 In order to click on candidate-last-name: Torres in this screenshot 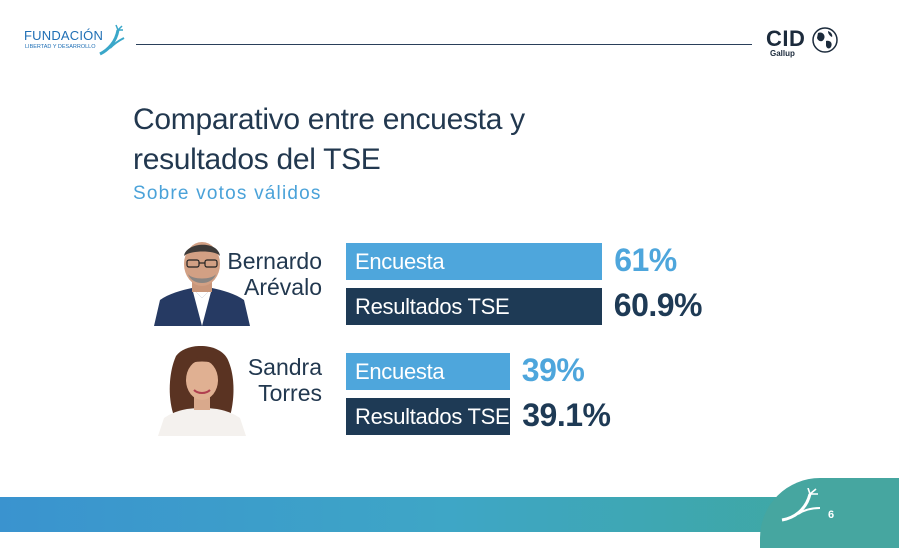, I will do `click(290, 393)`.